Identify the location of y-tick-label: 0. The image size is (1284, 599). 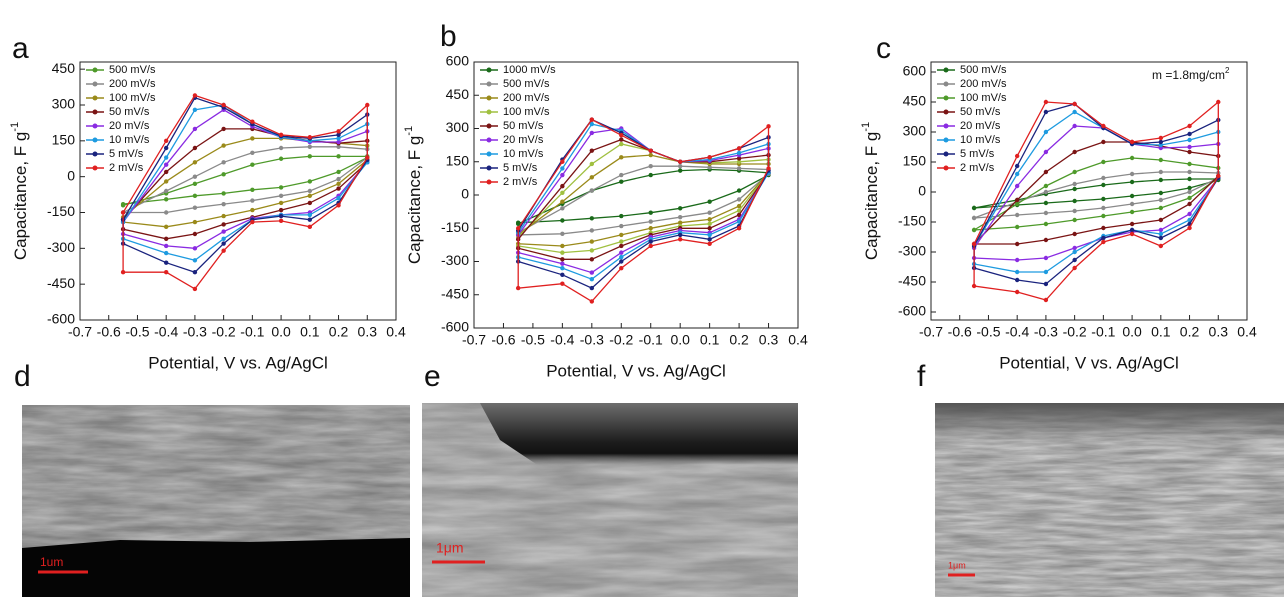
(71, 175).